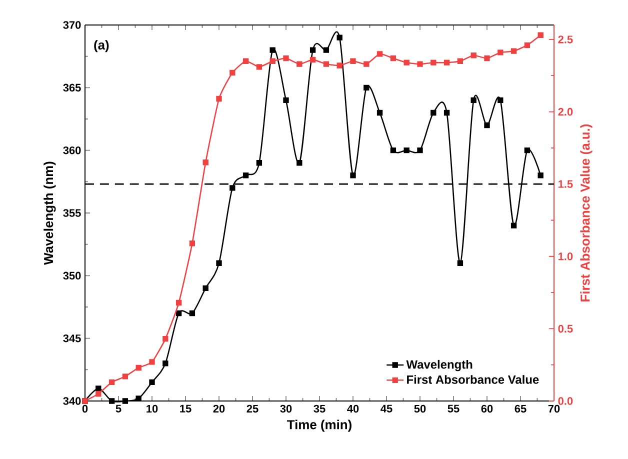 The image size is (628, 459). Describe the element at coordinates (353, 408) in the screenshot. I see `x-tick-label: 40` at that location.